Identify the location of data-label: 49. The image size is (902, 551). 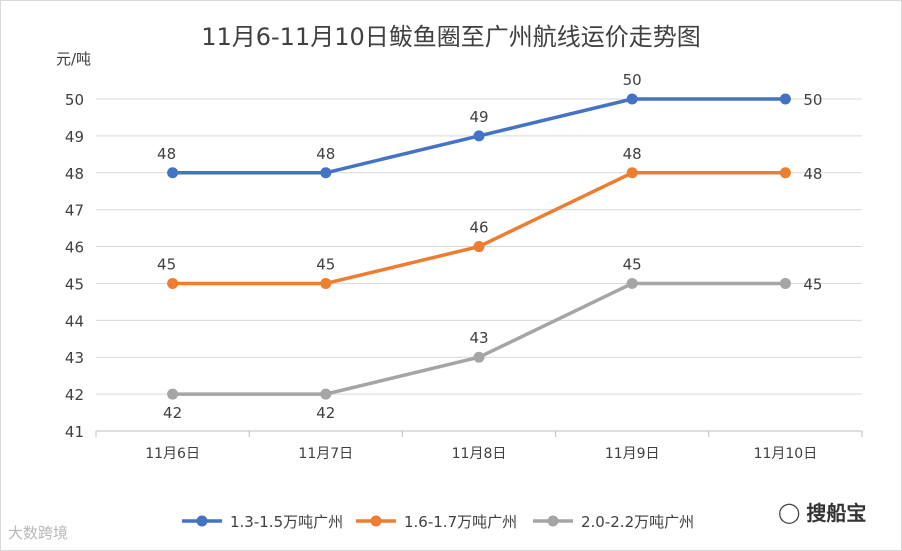
(478, 117).